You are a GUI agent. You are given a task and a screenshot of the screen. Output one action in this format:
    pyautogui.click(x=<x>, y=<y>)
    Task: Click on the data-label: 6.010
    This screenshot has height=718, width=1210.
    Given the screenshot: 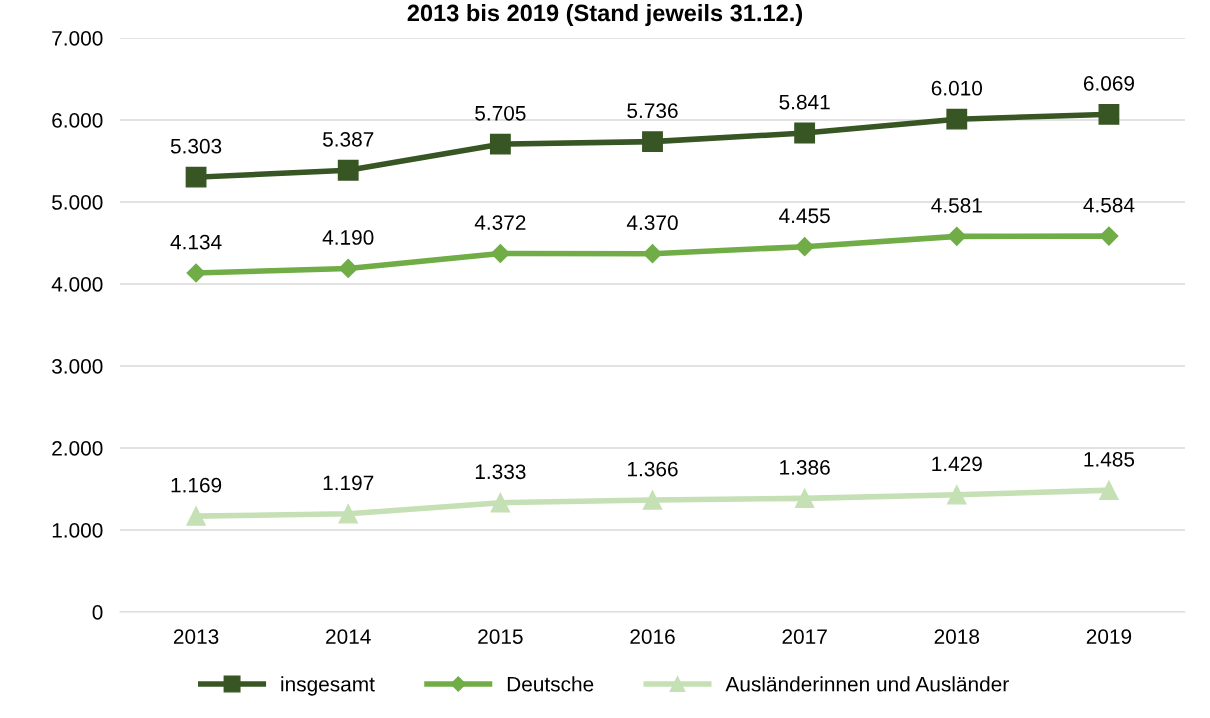 What is the action you would take?
    pyautogui.click(x=957, y=88)
    